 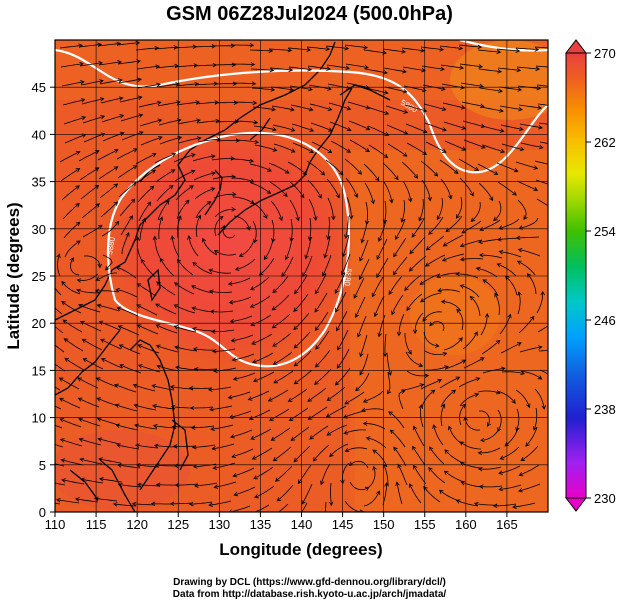 I want to click on colorbar-tick-label: 262, so click(x=605, y=142).